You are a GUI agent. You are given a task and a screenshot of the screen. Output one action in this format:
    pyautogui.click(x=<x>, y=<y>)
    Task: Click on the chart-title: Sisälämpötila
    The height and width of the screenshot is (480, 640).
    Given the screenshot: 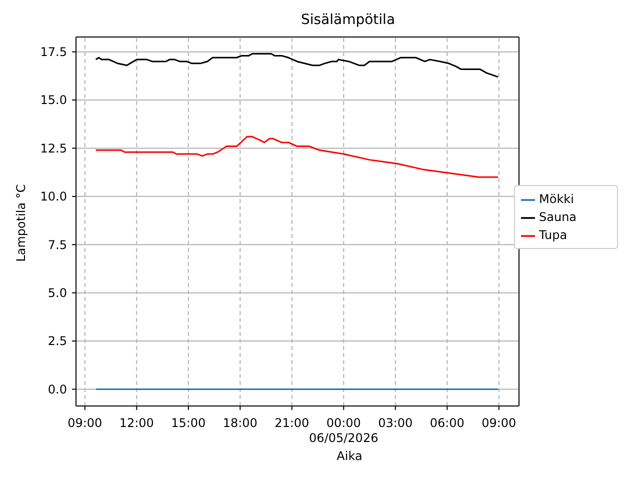 What is the action you would take?
    pyautogui.click(x=348, y=20)
    